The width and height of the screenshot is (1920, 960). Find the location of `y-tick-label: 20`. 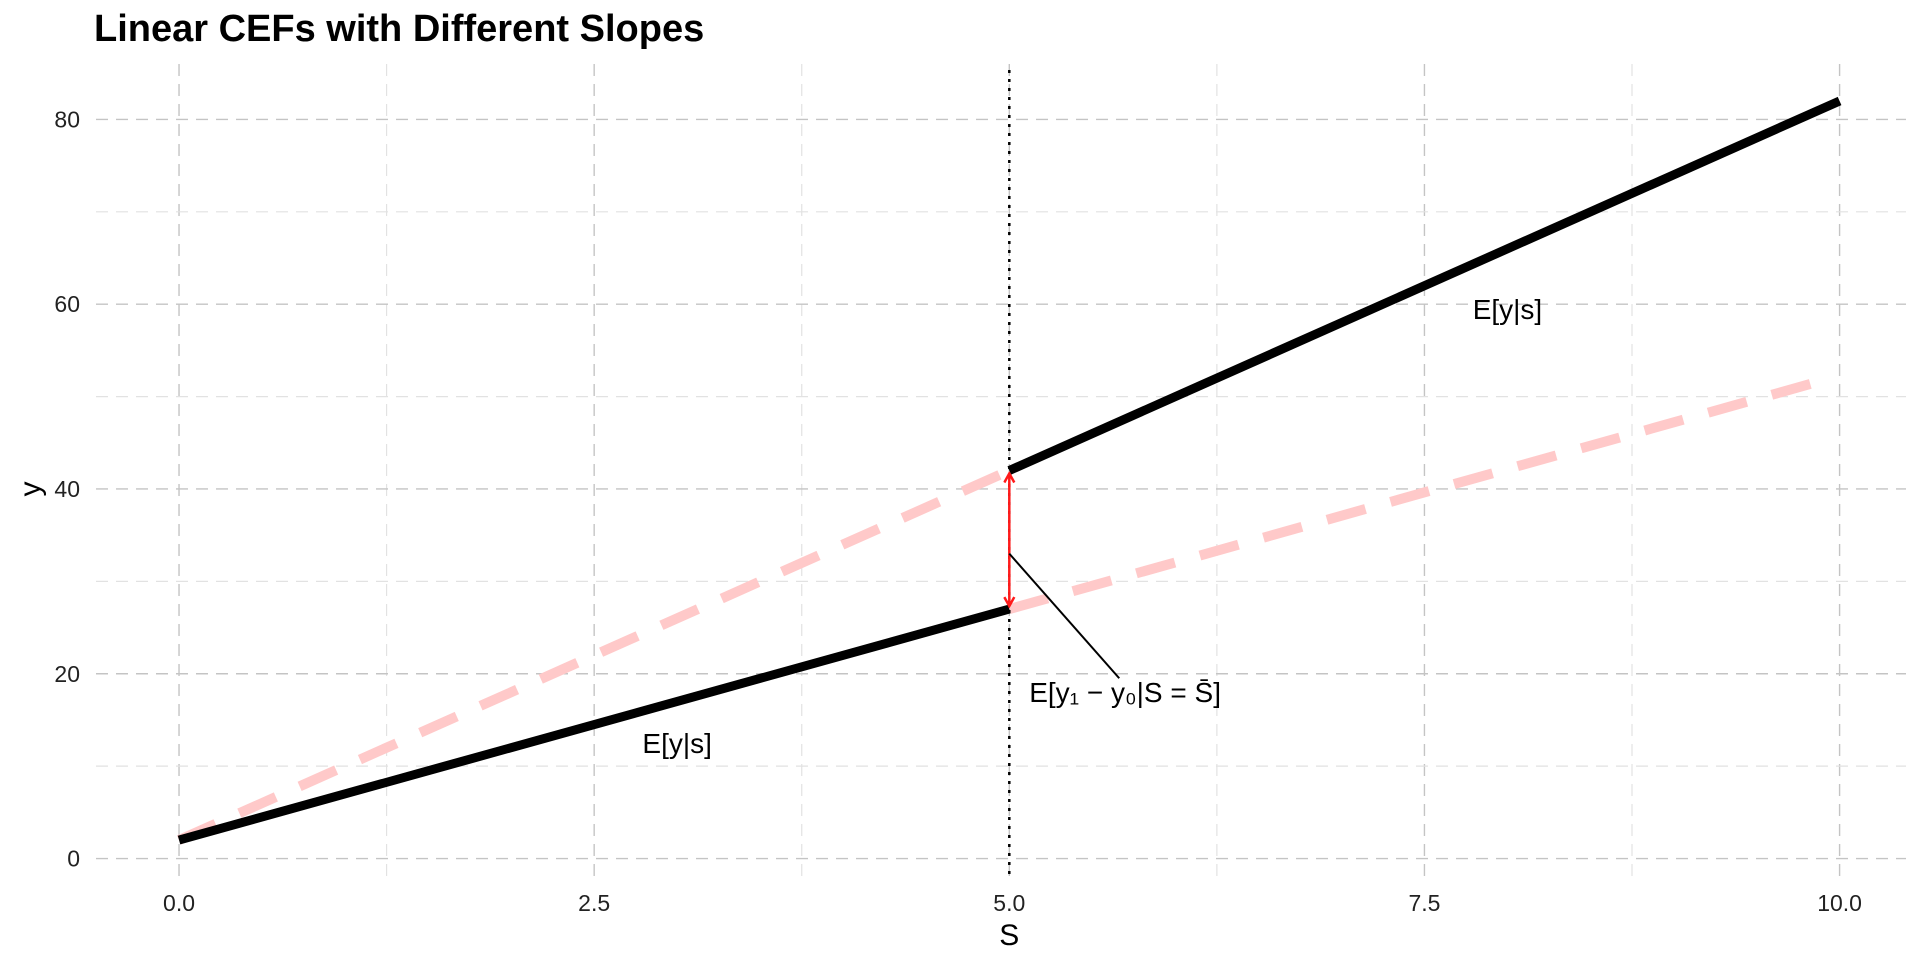

y-tick-label: 20 is located at coordinates (67, 674).